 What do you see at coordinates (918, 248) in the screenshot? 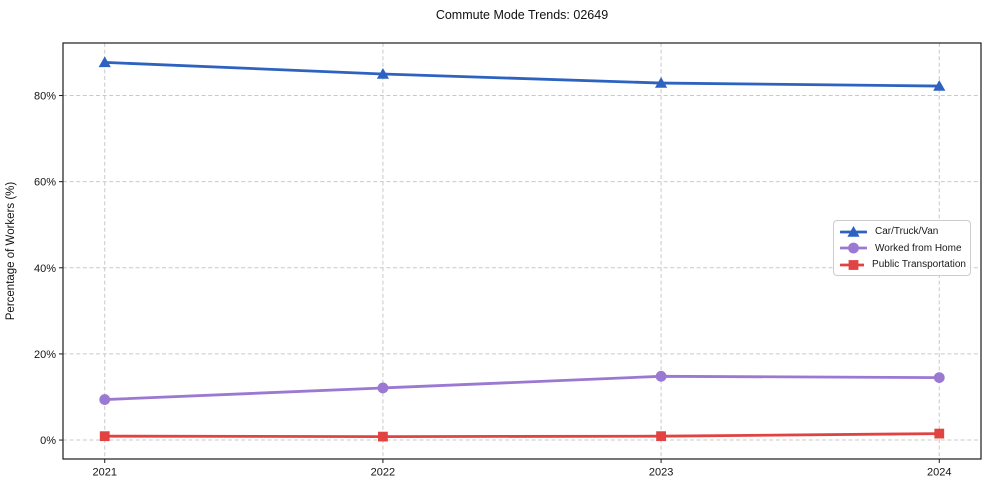
I see `legend-label: Worked from Home` at bounding box center [918, 248].